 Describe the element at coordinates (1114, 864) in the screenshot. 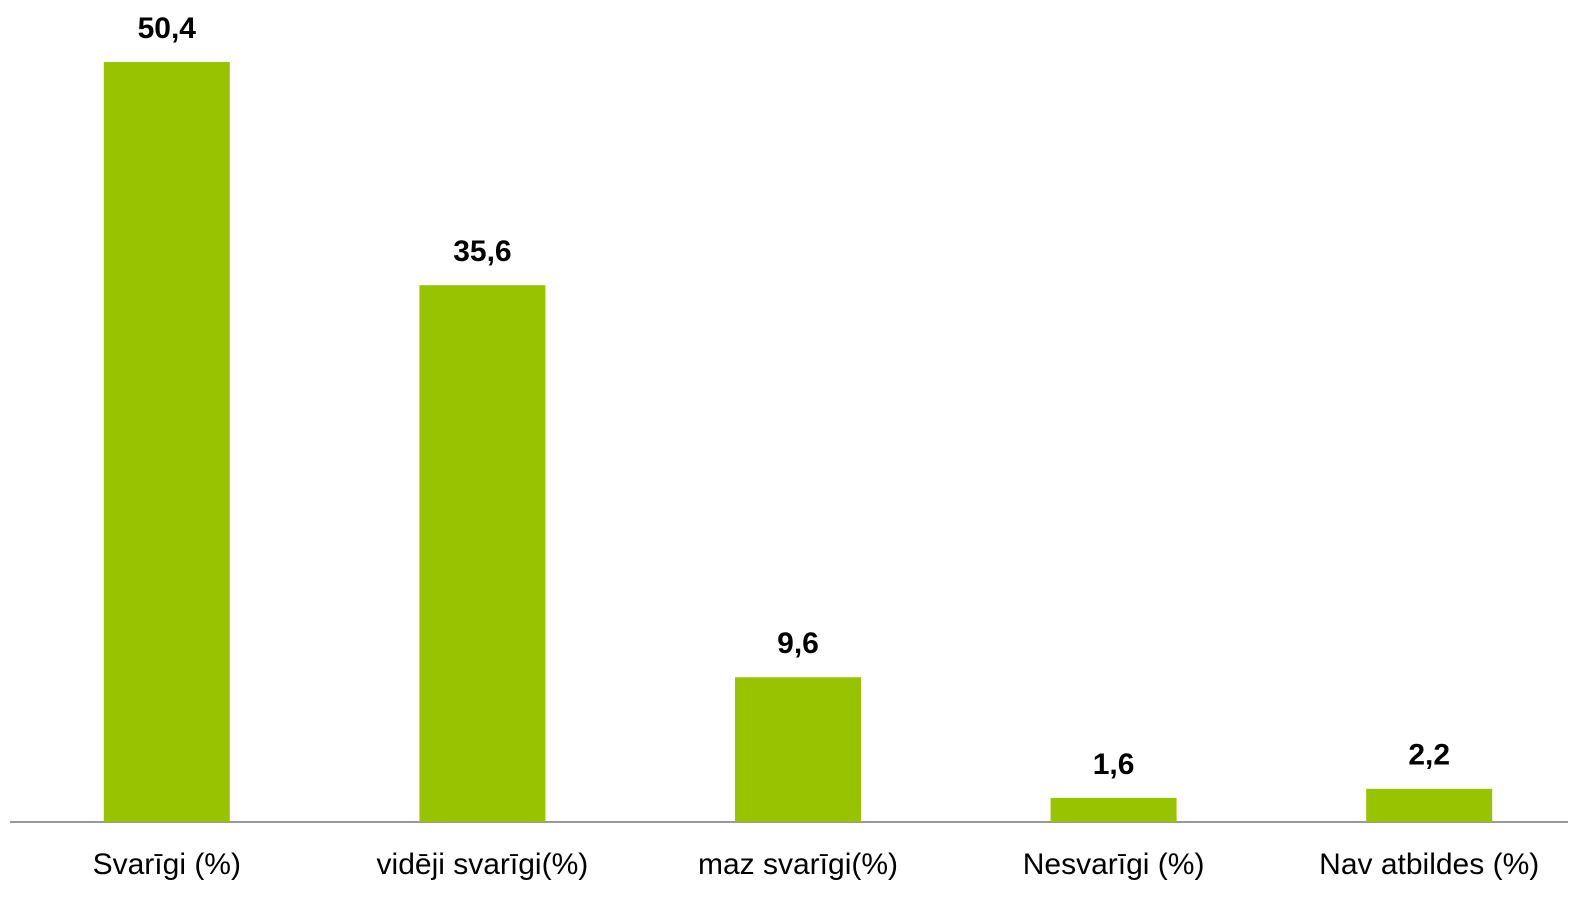

I see `x-tick-label: Nesvarīgi (%)` at that location.